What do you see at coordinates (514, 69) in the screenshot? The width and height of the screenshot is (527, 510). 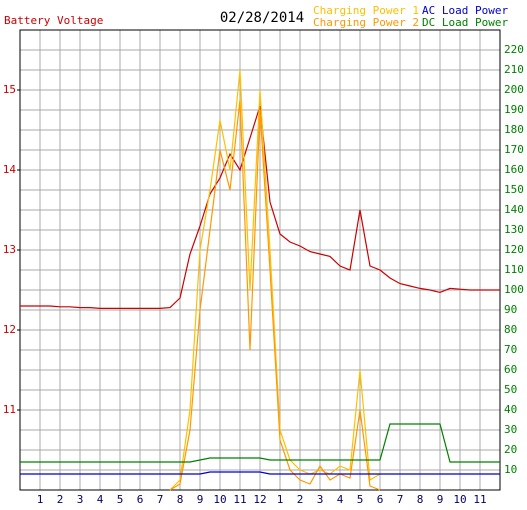 I see `y2-tick-label: 210` at bounding box center [514, 69].